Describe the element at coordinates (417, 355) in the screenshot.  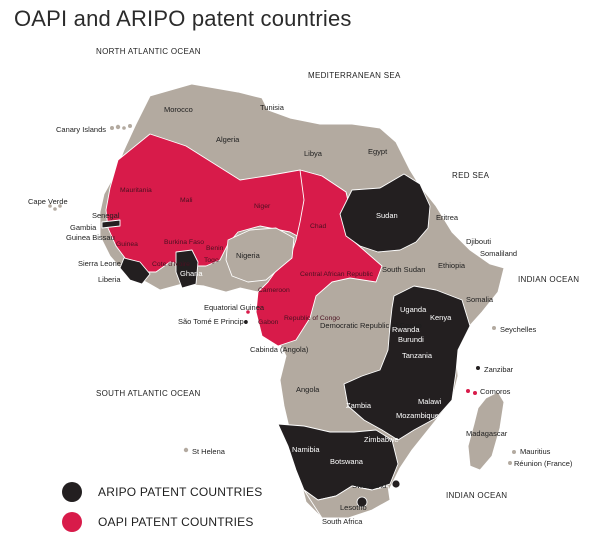
I see `label-tanzania: Tanzania` at that location.